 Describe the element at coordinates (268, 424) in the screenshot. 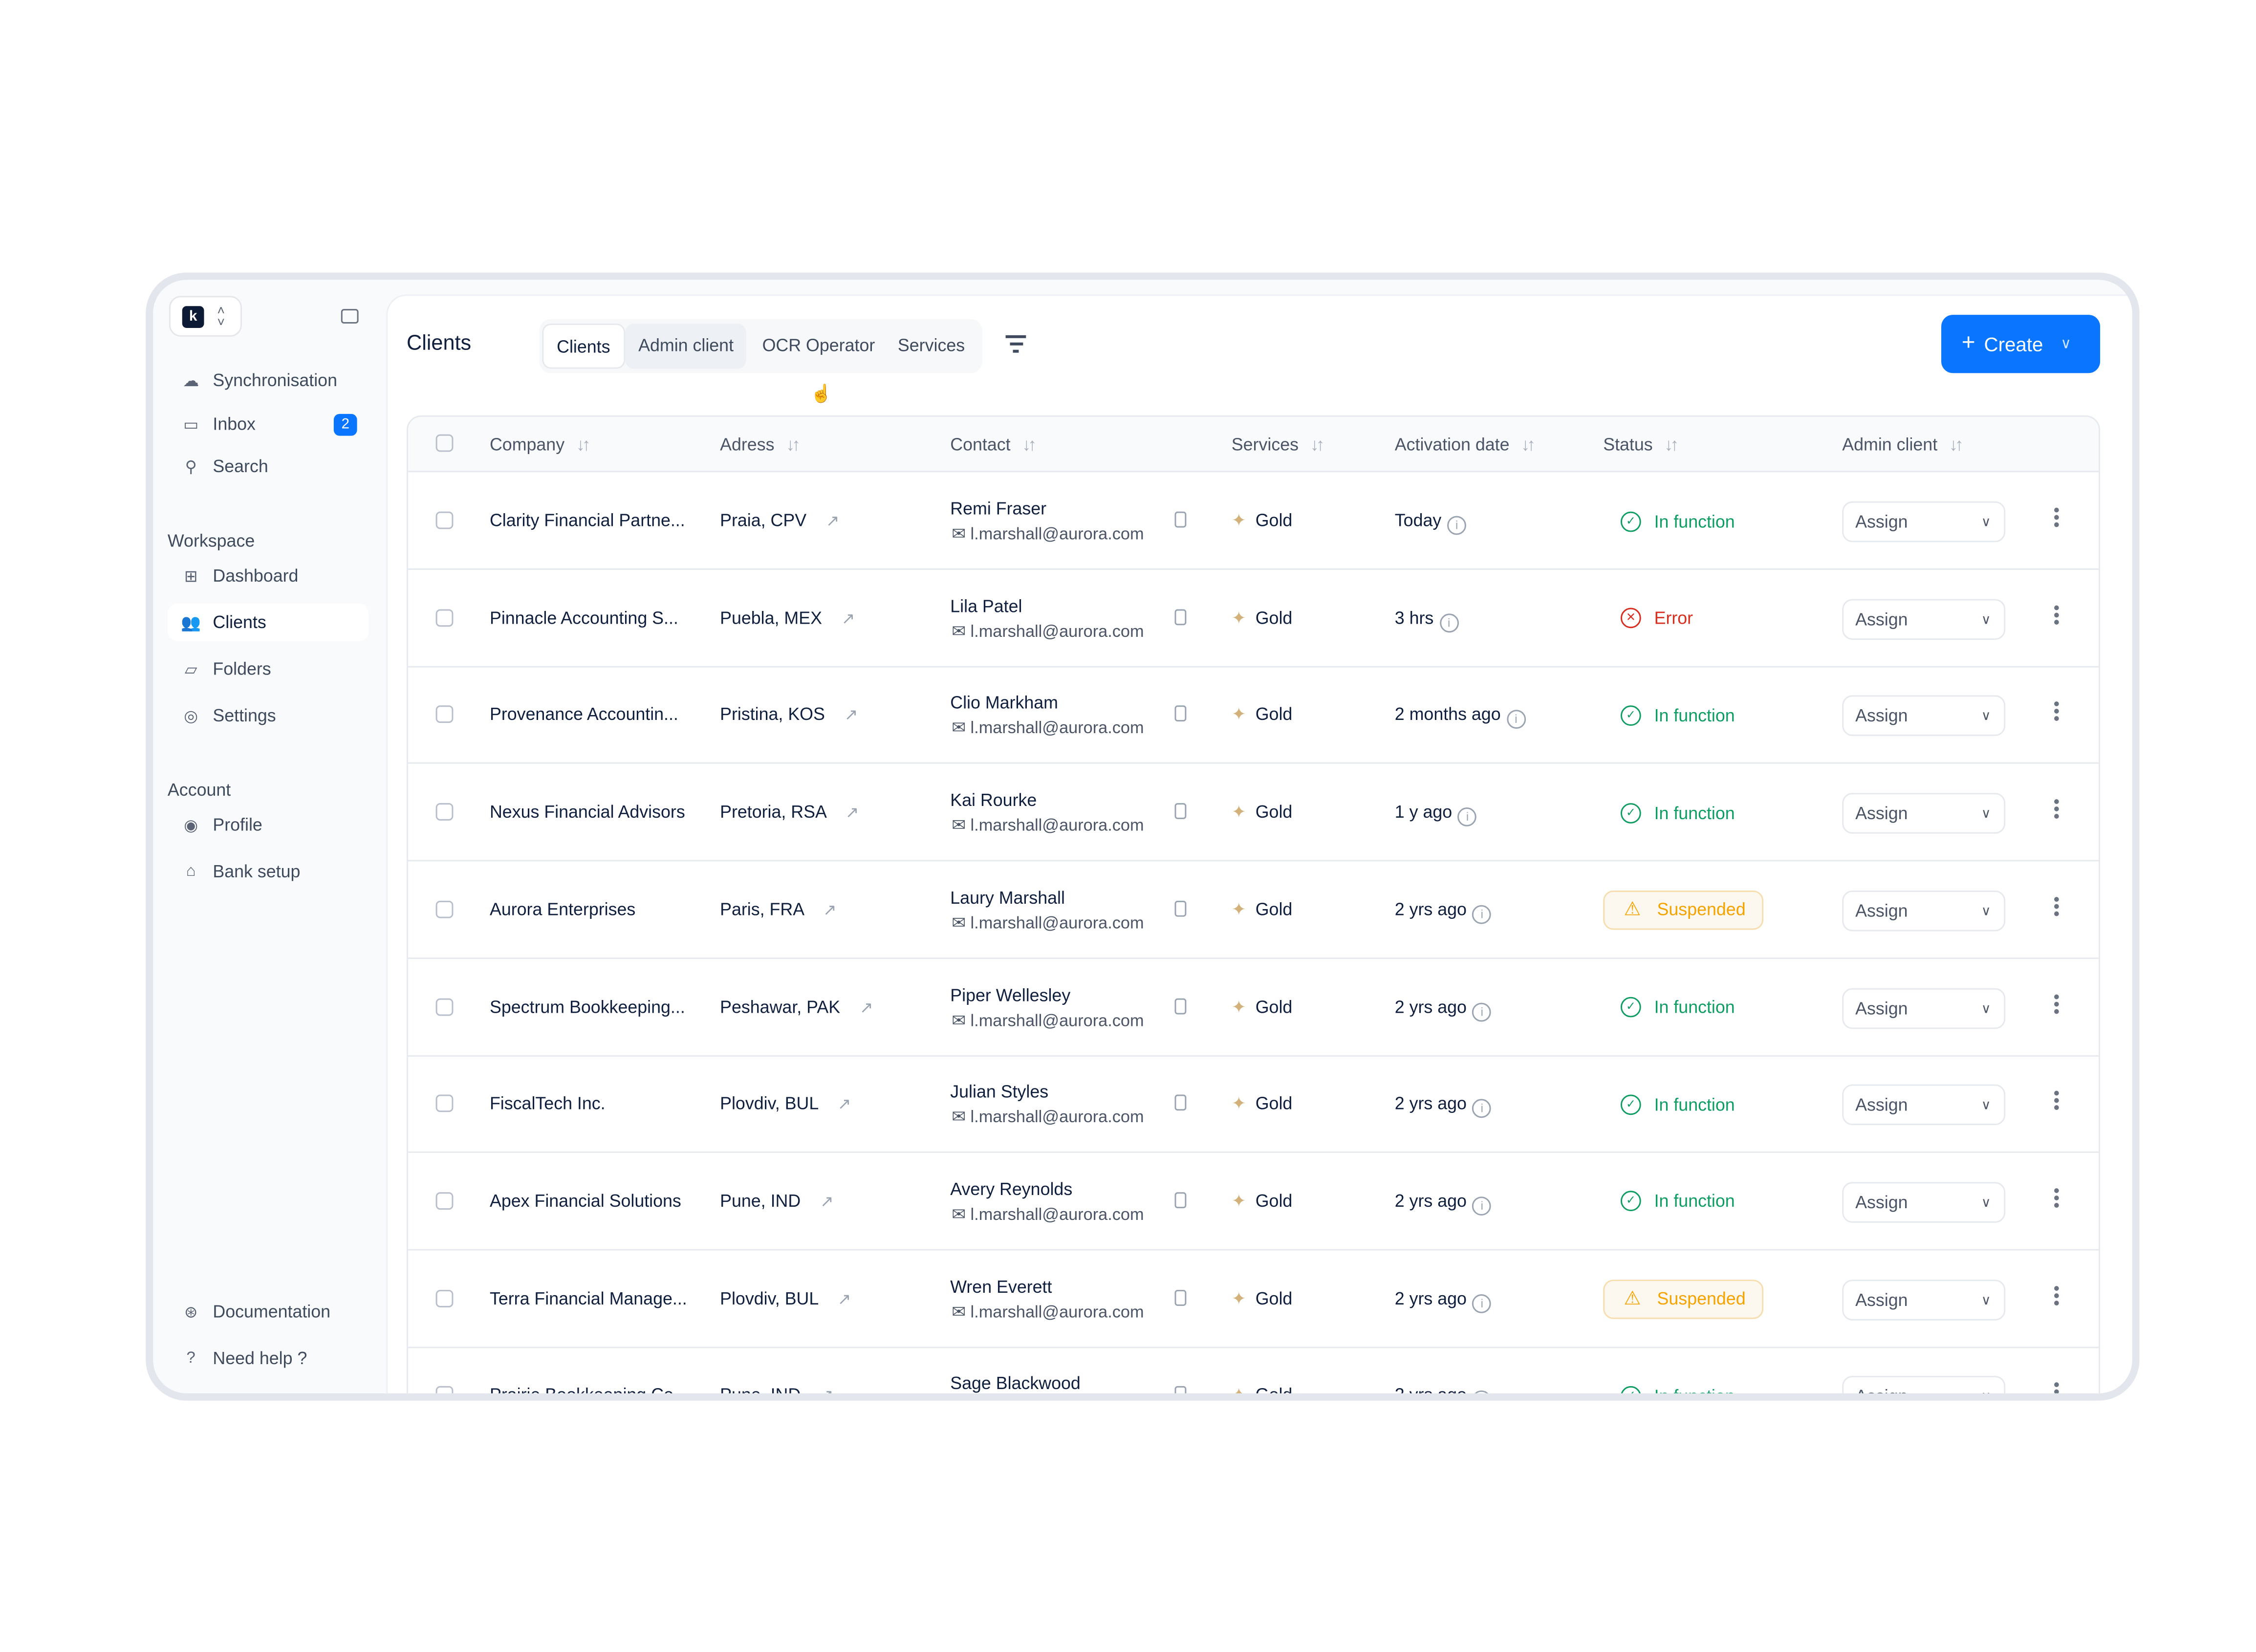

I see `sidebar-item-inbox: ▭ Inbox 2` at that location.